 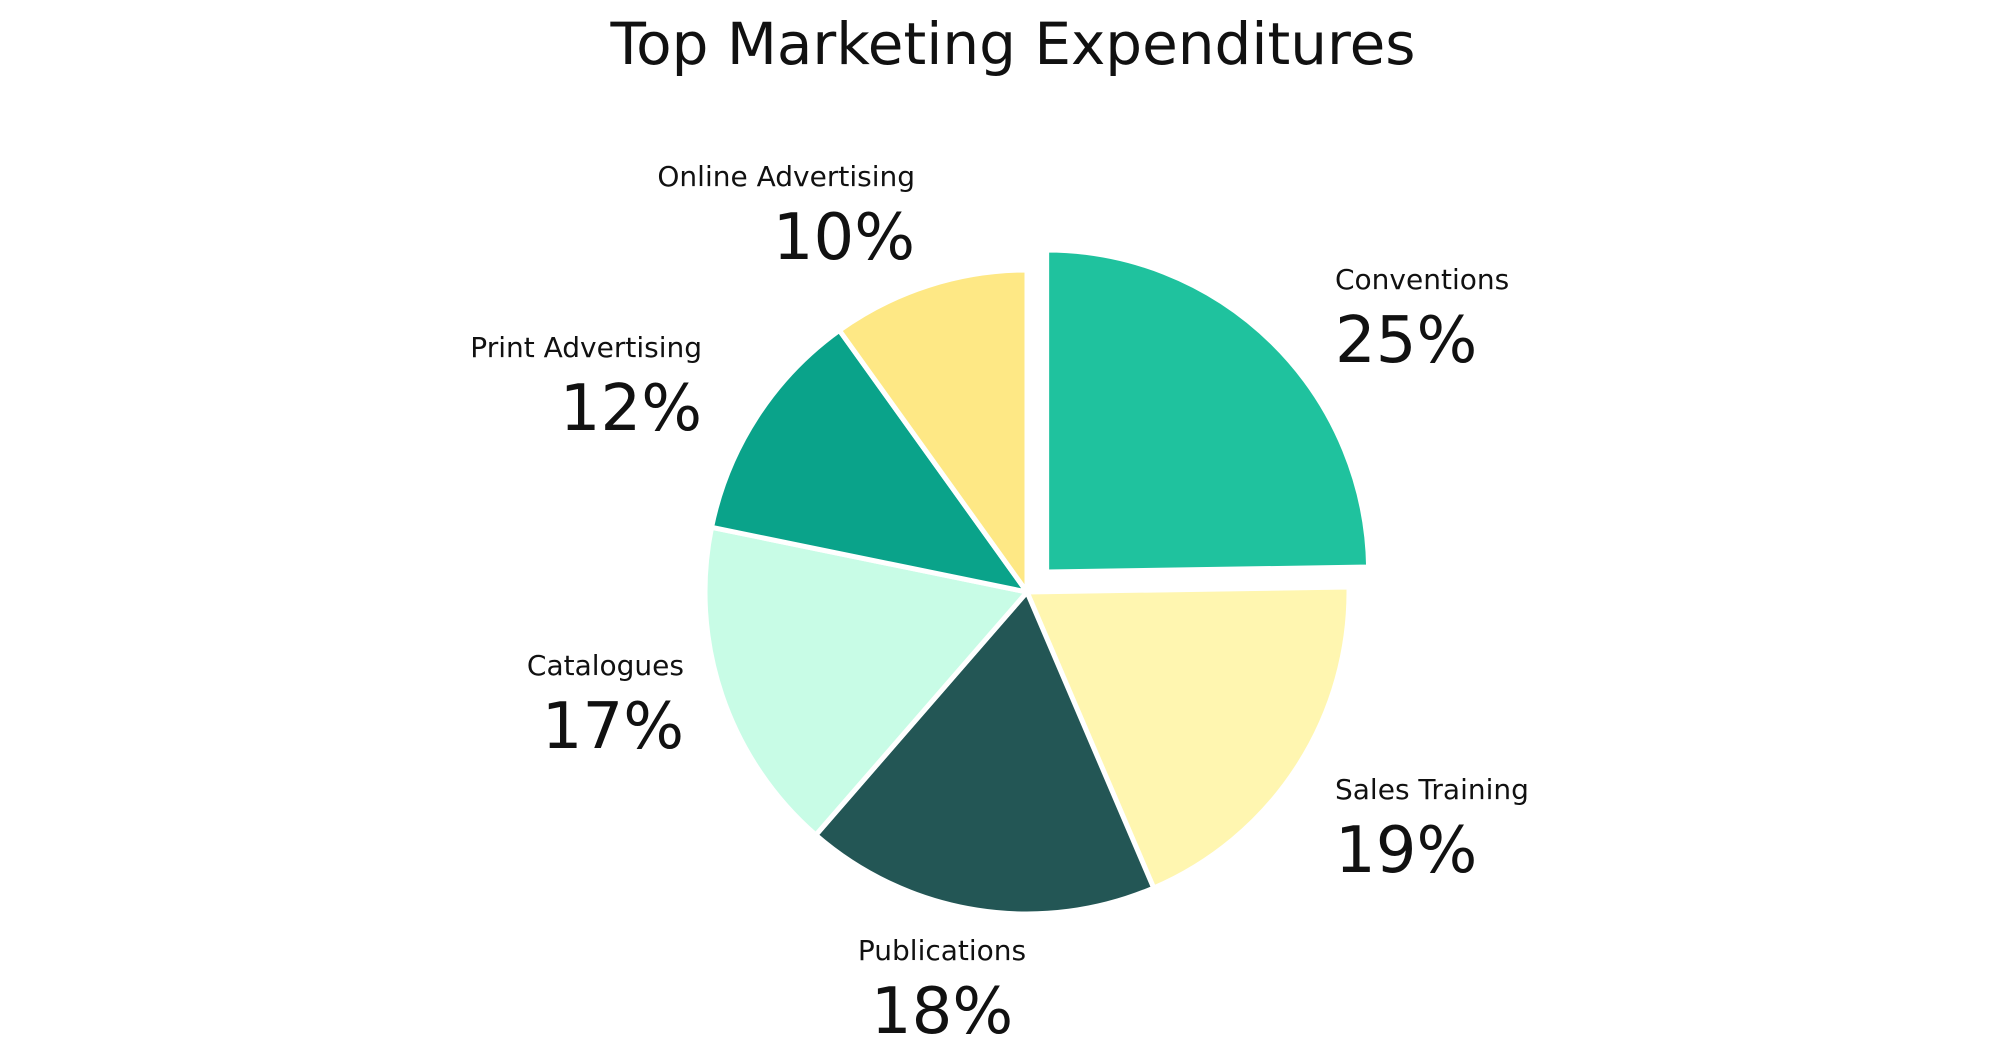 I want to click on slice-label-print-advertising: Print Advertising, so click(x=586, y=347).